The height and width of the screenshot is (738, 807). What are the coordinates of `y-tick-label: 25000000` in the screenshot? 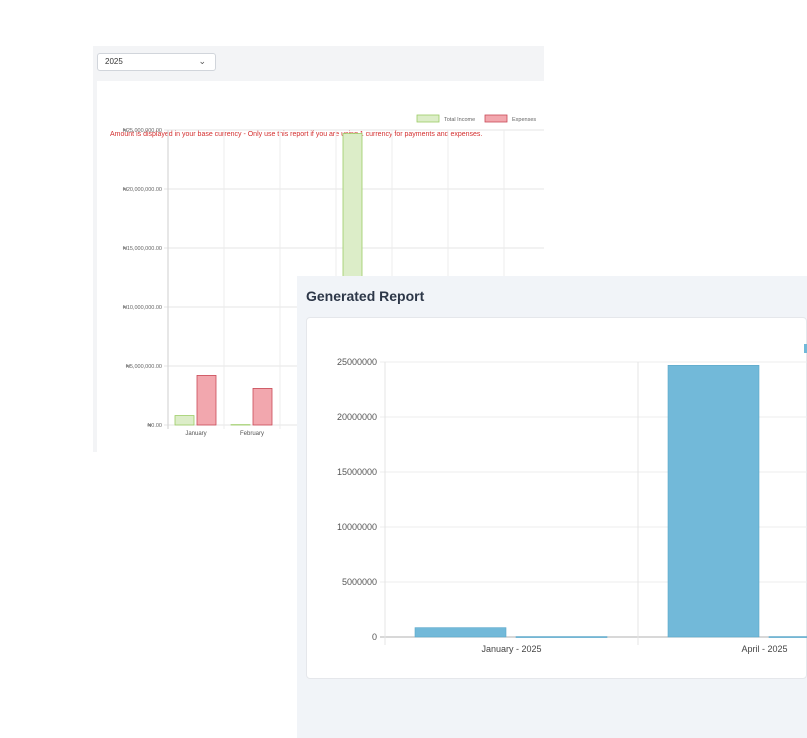 It's located at (357, 362).